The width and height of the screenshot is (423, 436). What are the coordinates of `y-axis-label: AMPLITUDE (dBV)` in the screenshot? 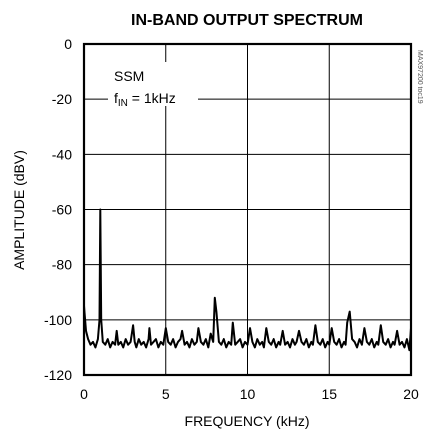 It's located at (19, 210).